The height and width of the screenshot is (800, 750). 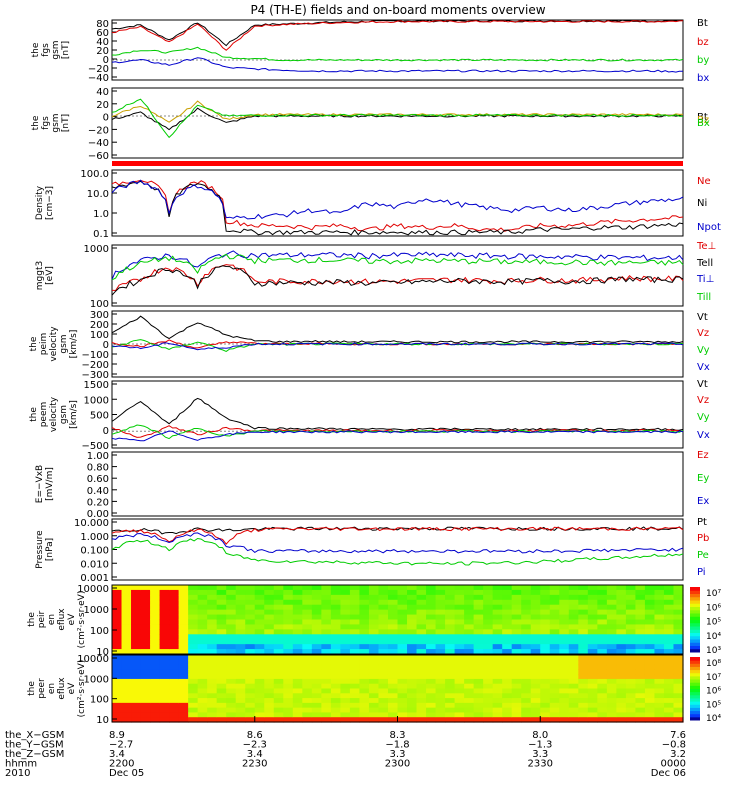 What do you see at coordinates (713, 678) in the screenshot?
I see `colorbar-tick-label: 10⁷` at bounding box center [713, 678].